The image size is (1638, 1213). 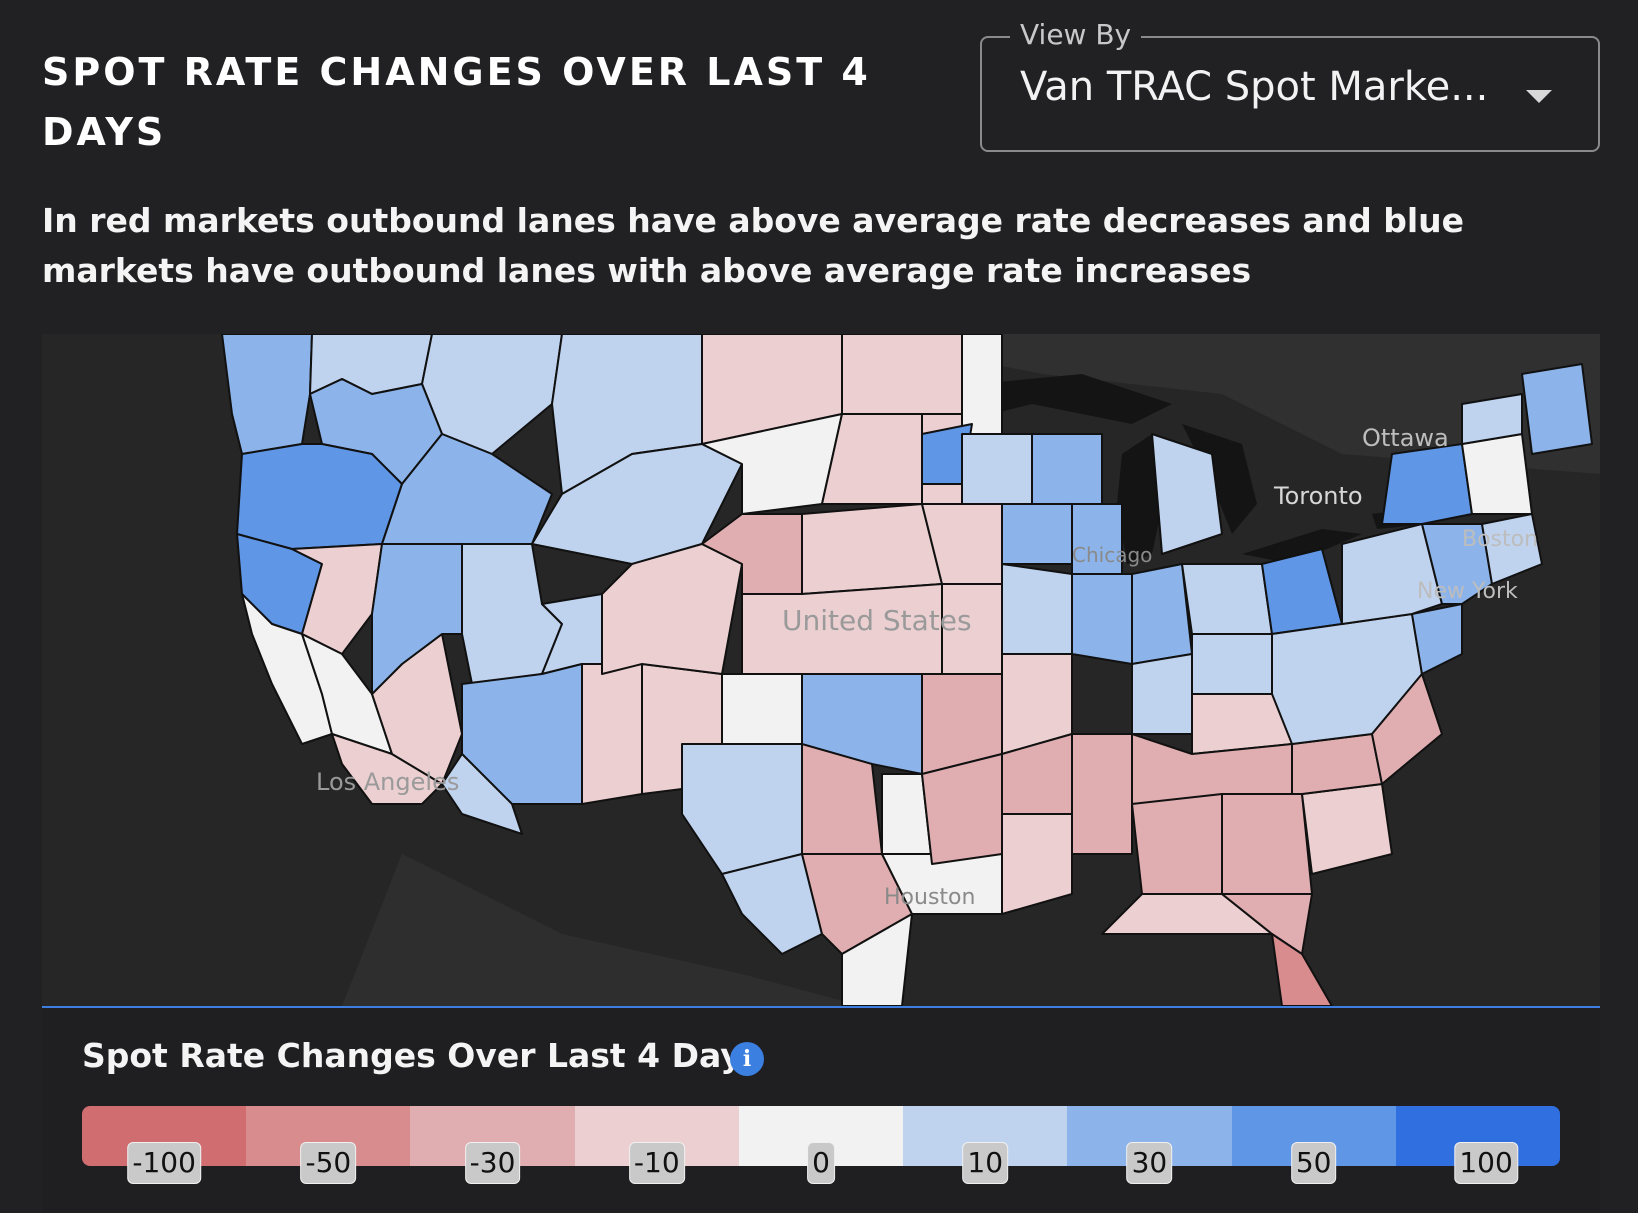 I want to click on lake-superior, so click(x=1074, y=399).